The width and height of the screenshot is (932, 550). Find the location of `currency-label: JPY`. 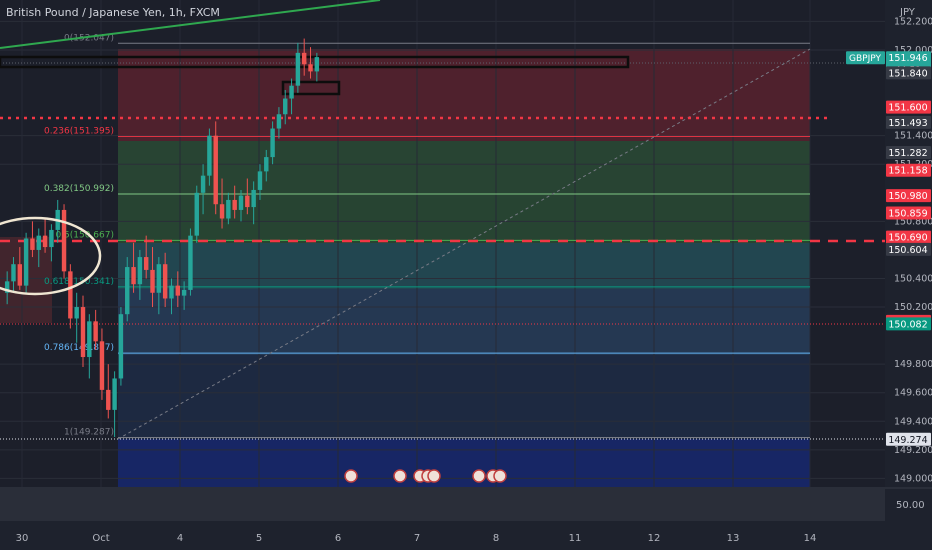

currency-label: JPY is located at coordinates (907, 12).